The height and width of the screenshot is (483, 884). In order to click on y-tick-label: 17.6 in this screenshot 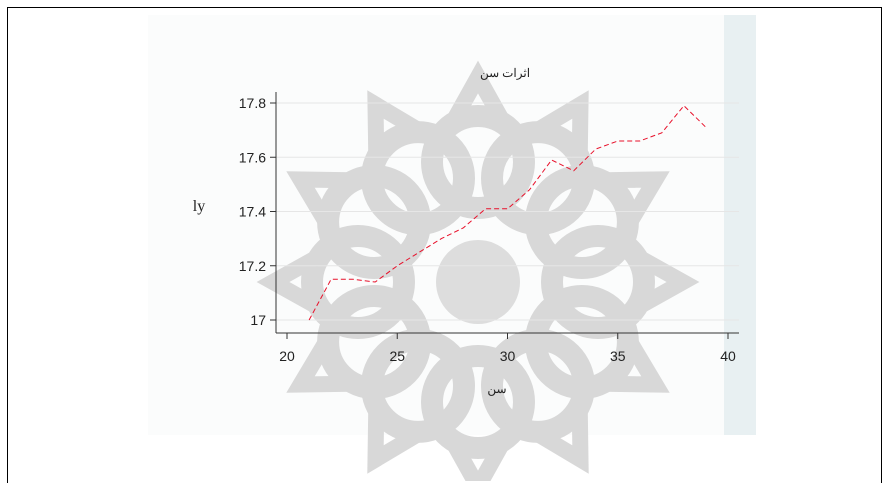, I will do `click(252, 157)`.